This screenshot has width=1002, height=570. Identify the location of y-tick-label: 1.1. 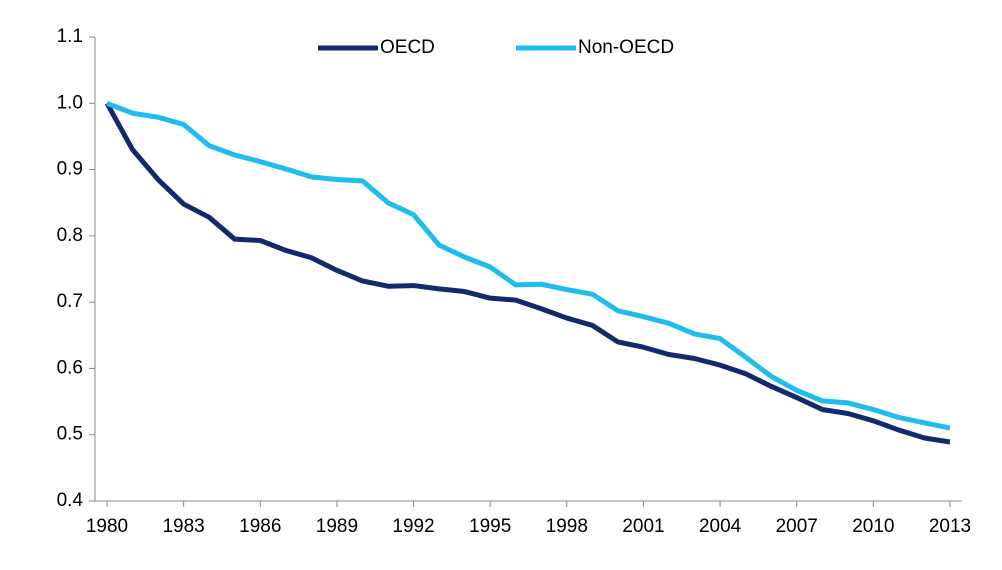
(70, 36).